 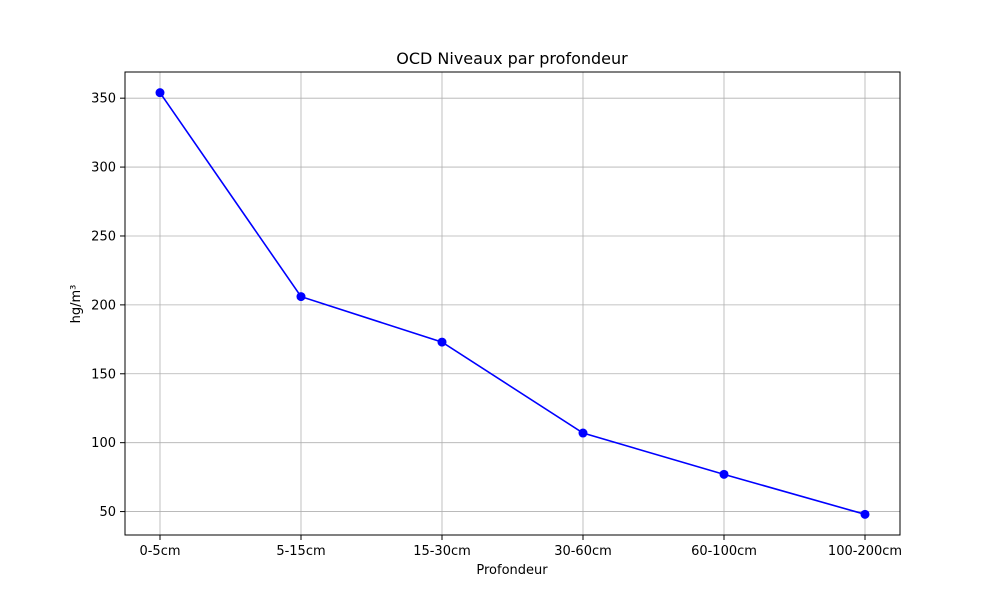 What do you see at coordinates (103, 99) in the screenshot?
I see `y-tick-label: 350` at bounding box center [103, 99].